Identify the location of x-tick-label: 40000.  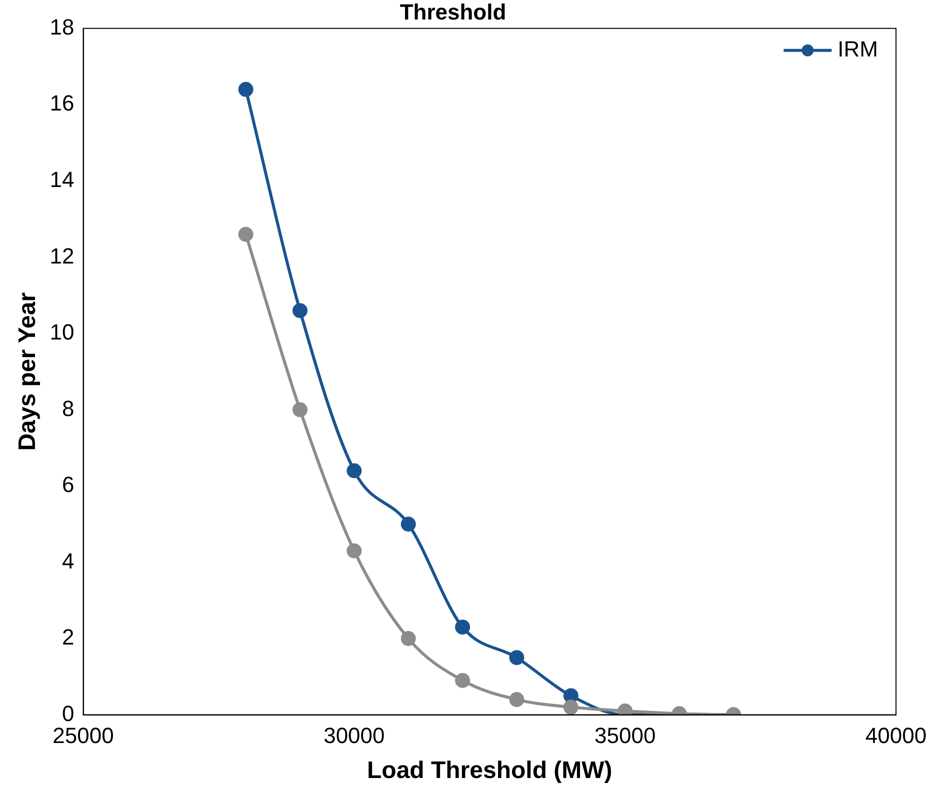
(896, 735).